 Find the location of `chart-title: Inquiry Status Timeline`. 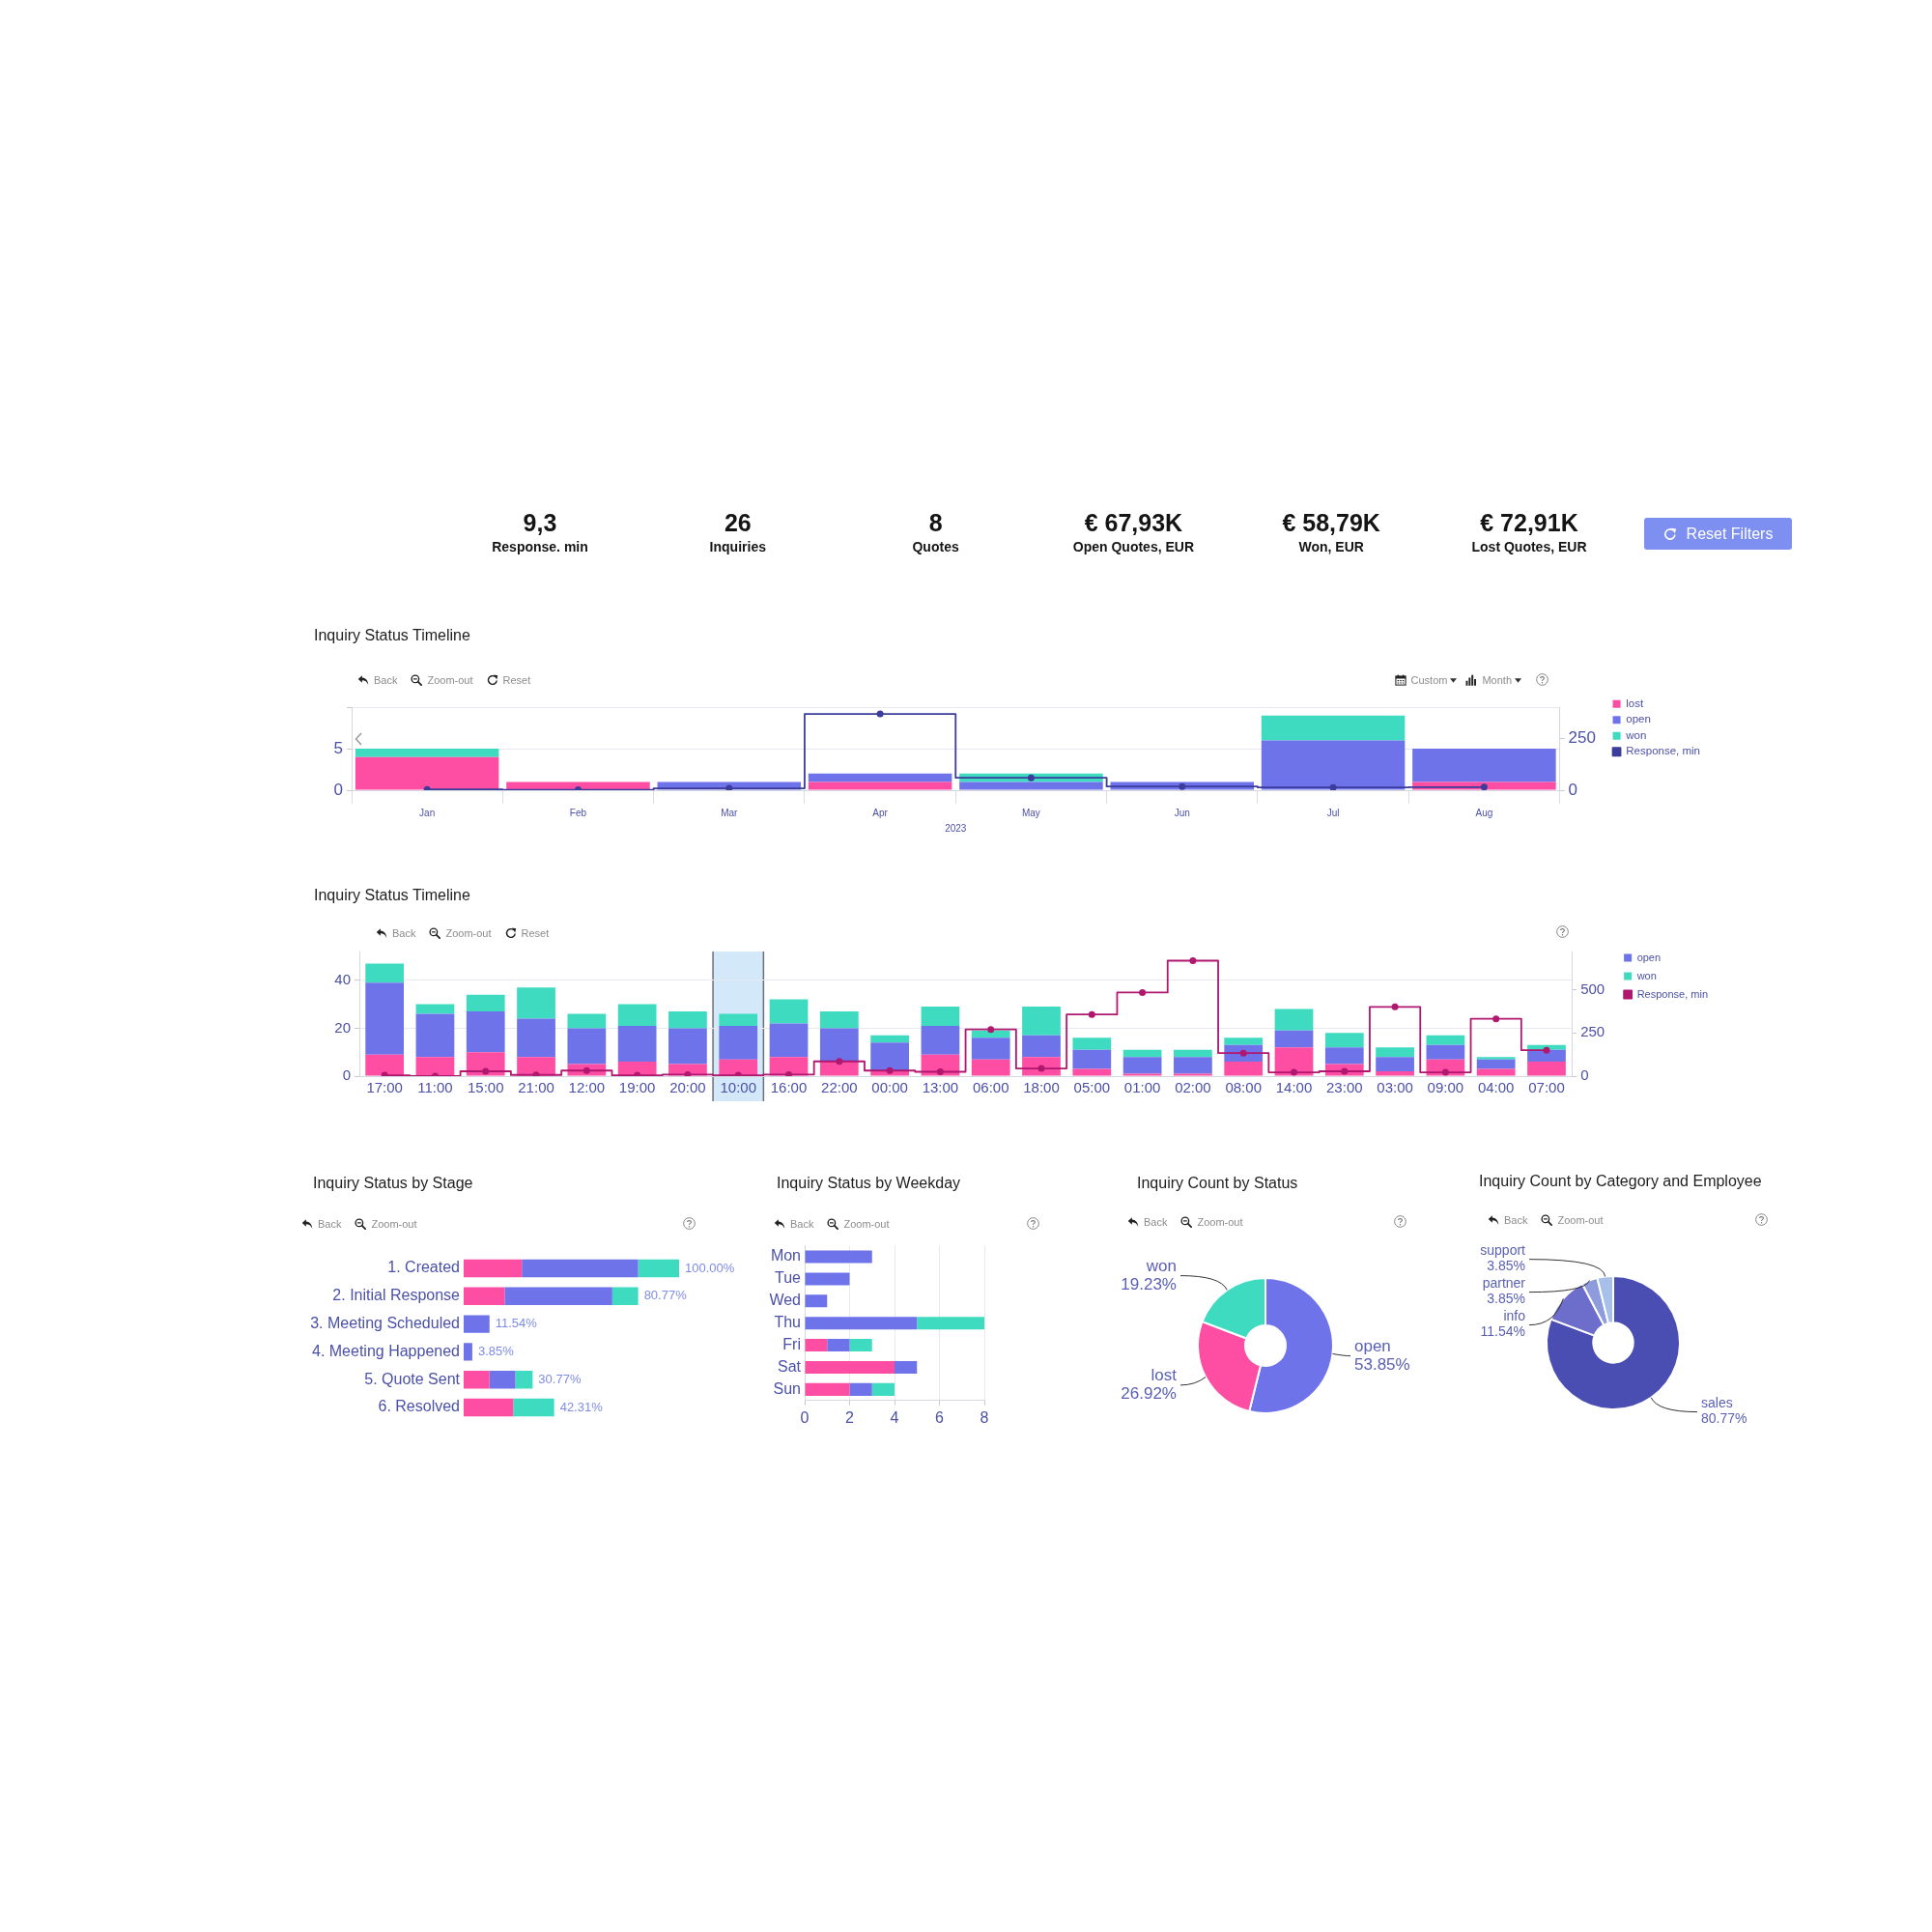

chart-title: Inquiry Status Timeline is located at coordinates (392, 895).